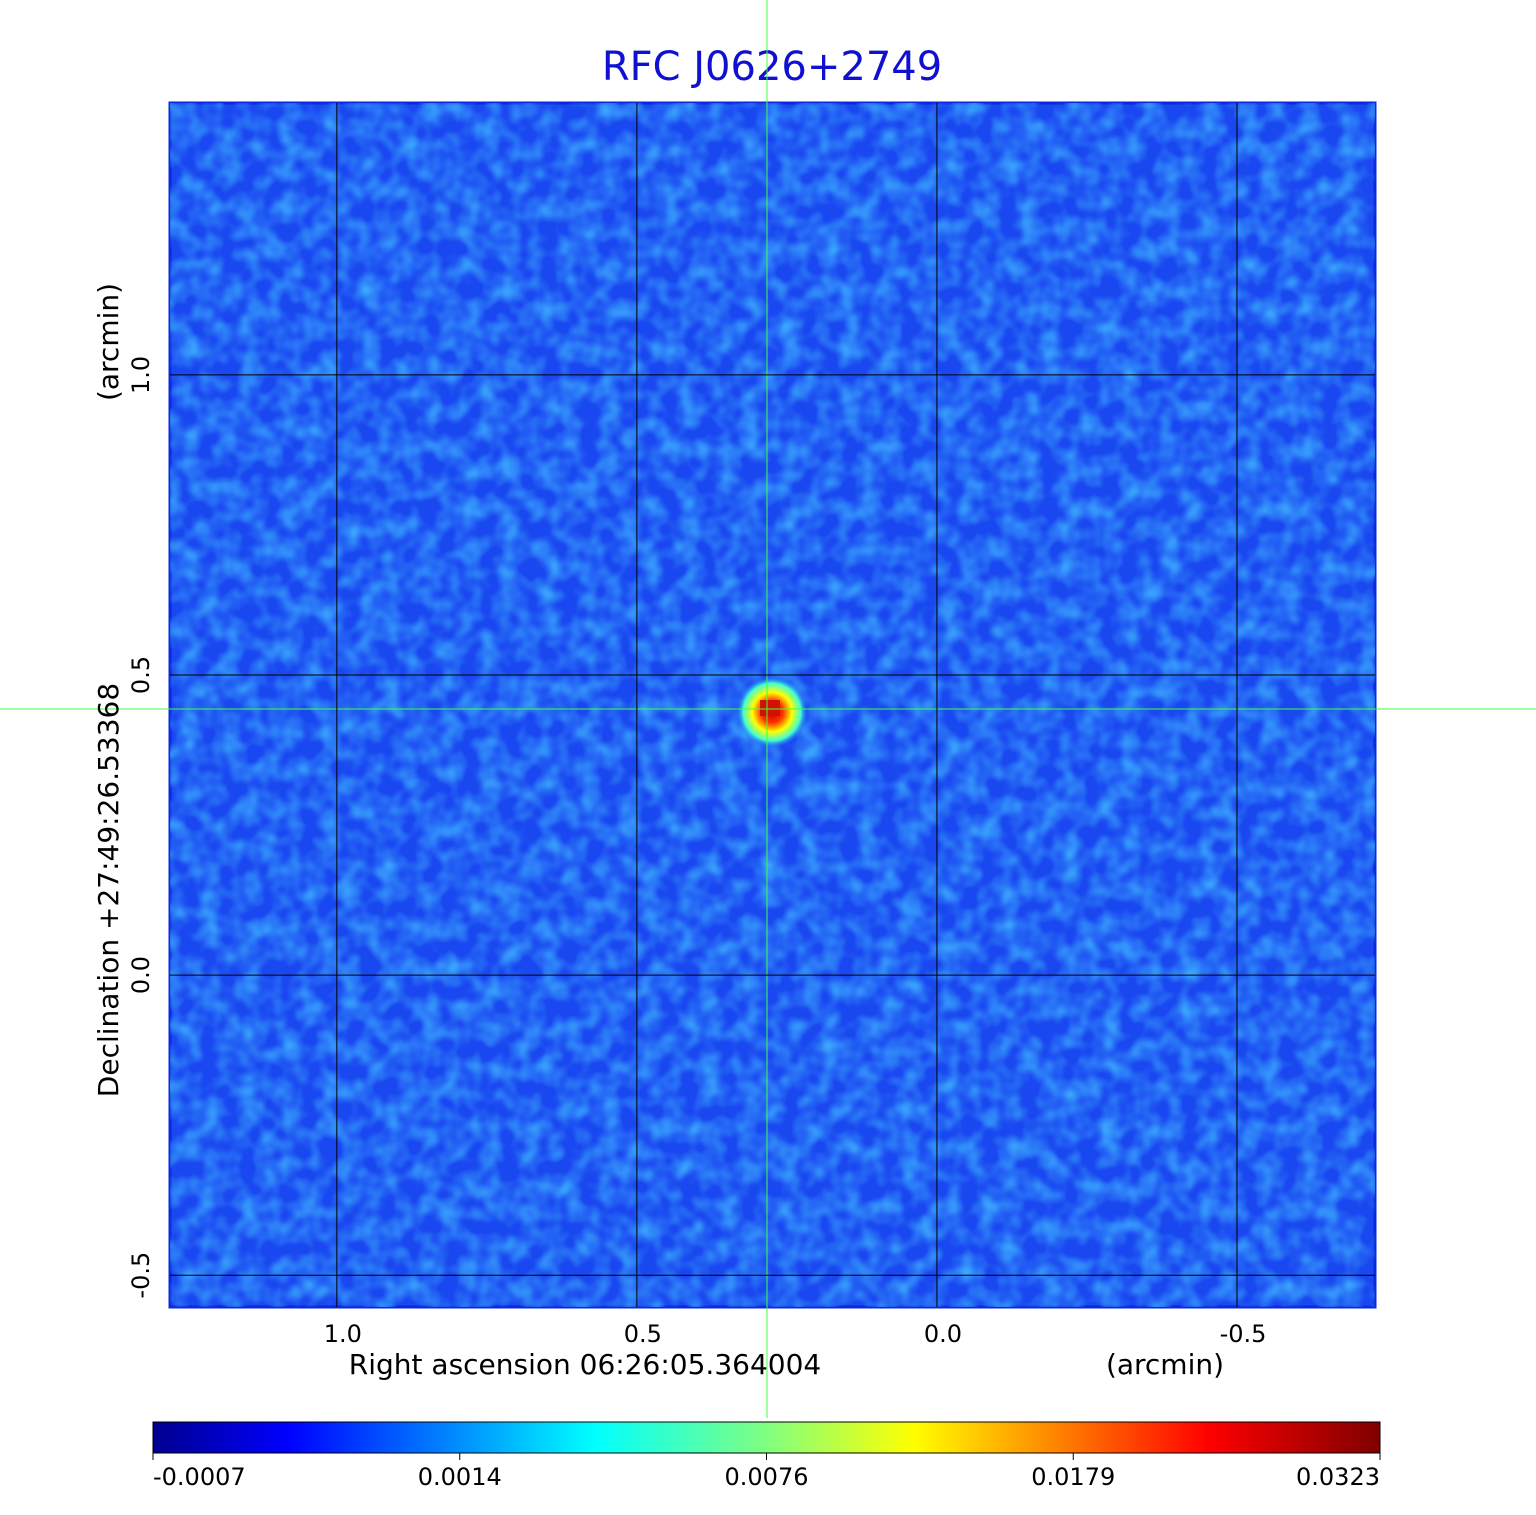  What do you see at coordinates (343, 1334) in the screenshot?
I see `x-tick-label: 1.0` at bounding box center [343, 1334].